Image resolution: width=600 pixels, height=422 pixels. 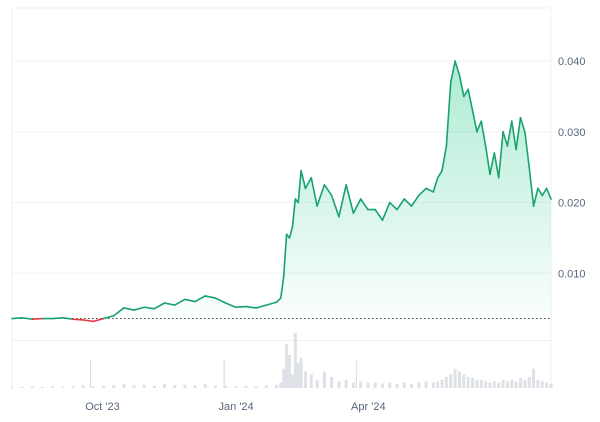 What do you see at coordinates (572, 168) in the screenshot?
I see `y-axis-labels: 0.010 0.020 0.030 0.040` at bounding box center [572, 168].